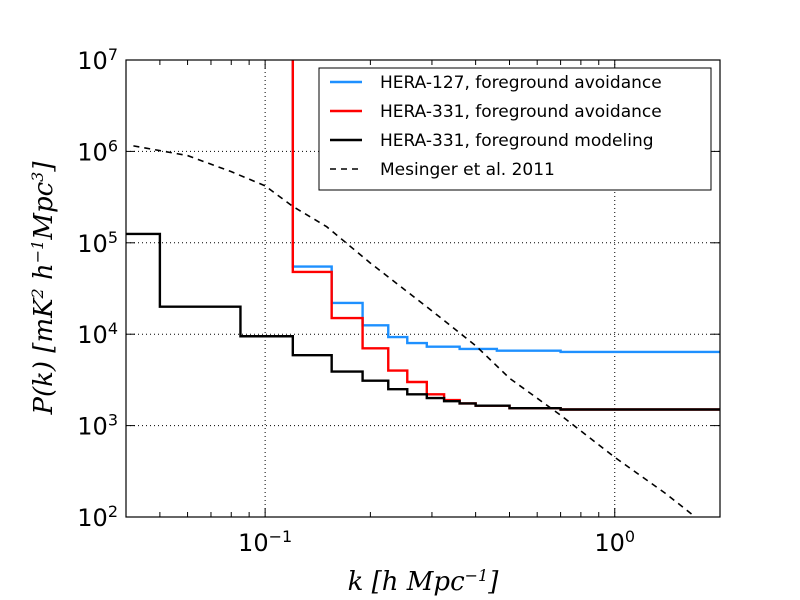 This screenshot has width=800, height=600. I want to click on y-tick-label: 103, so click(97, 425).